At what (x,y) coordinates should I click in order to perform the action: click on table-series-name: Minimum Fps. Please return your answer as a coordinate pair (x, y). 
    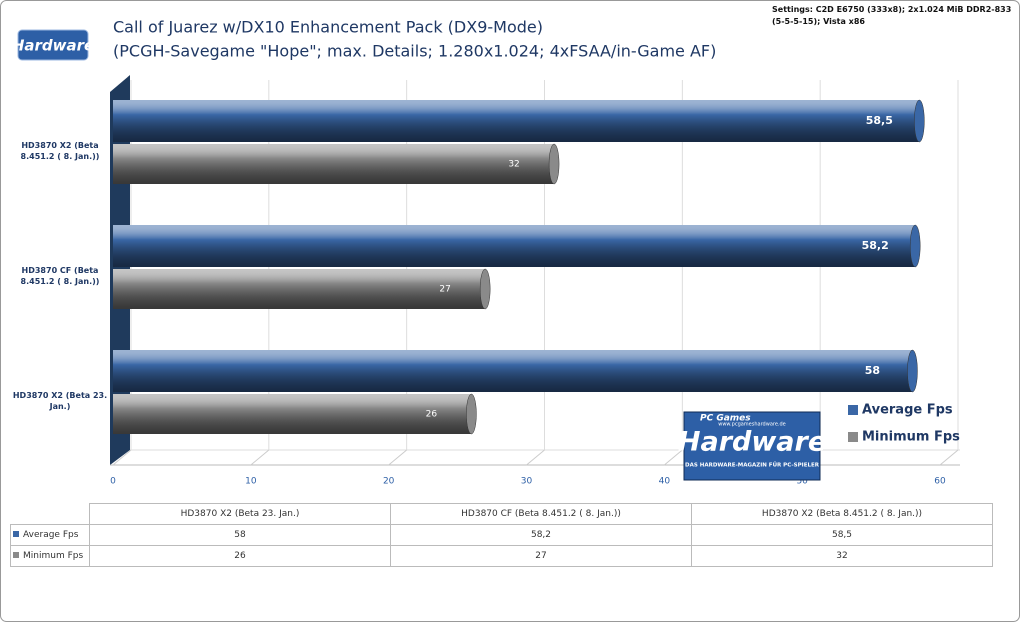
    Looking at the image, I should click on (53, 556).